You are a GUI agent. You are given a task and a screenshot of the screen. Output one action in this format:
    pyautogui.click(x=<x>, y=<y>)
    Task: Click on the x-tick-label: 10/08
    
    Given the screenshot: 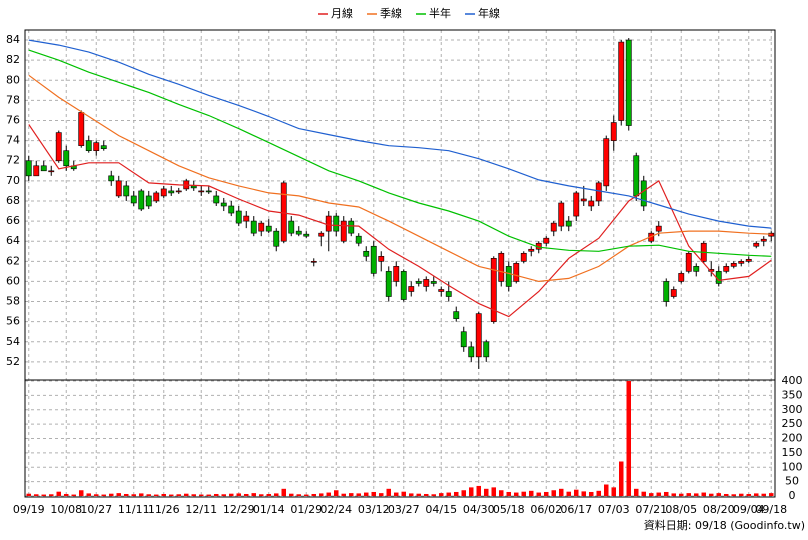 What is the action you would take?
    pyautogui.click(x=66, y=509)
    